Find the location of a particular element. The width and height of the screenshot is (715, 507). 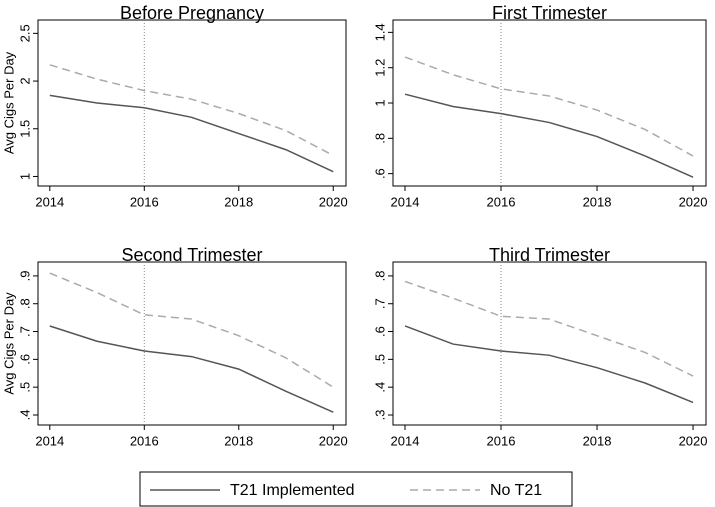

y-tick-label: .9 is located at coordinates (24, 275).